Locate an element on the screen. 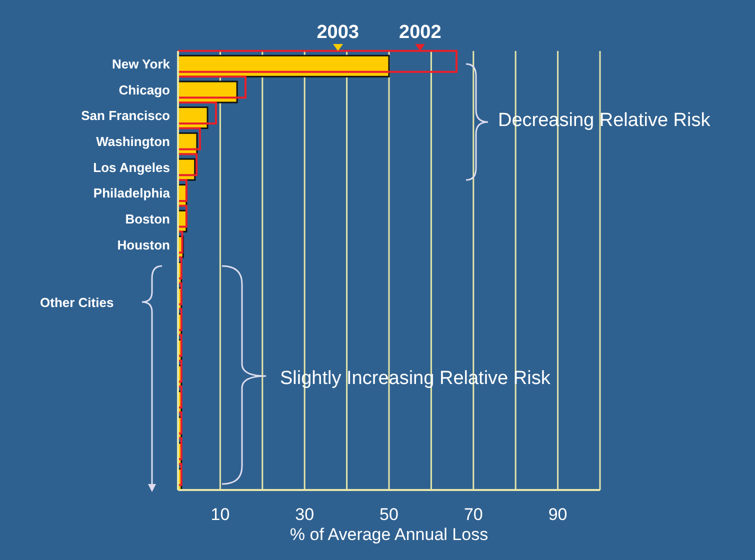 This screenshot has width=755, height=560. y-tick-label: Boston is located at coordinates (147, 218).